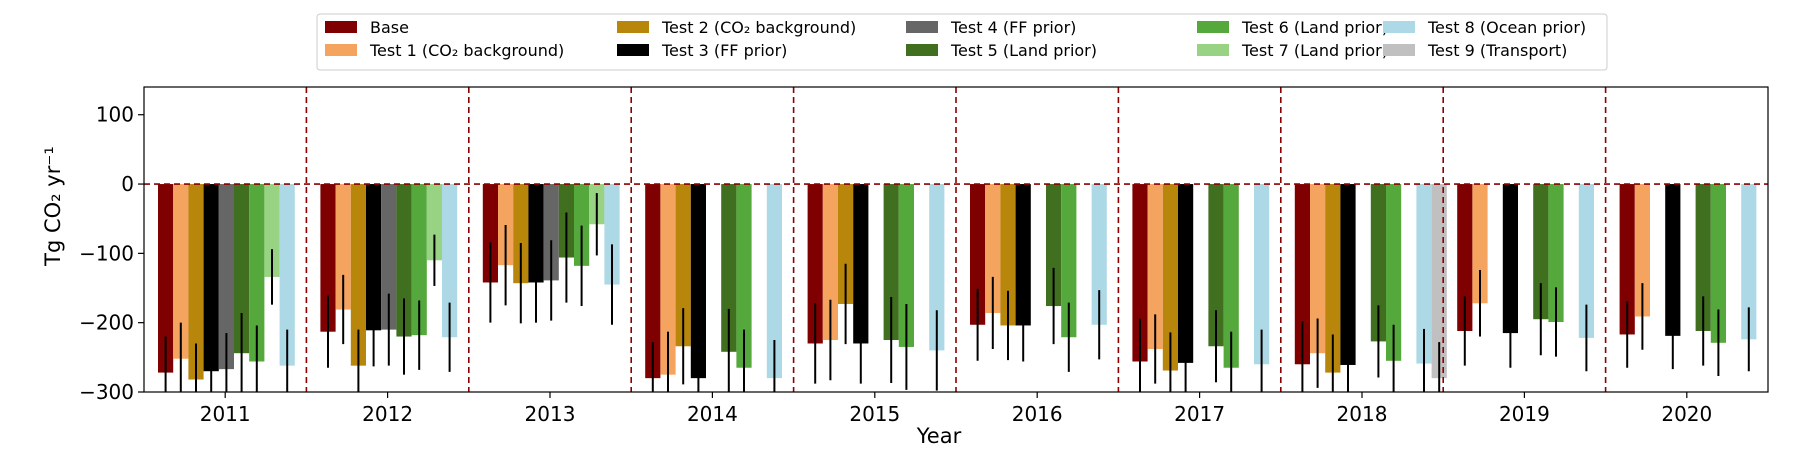 This screenshot has width=1800, height=450. What do you see at coordinates (612, 234) in the screenshot?
I see `bar-test-8-ocean-prior-2013` at bounding box center [612, 234].